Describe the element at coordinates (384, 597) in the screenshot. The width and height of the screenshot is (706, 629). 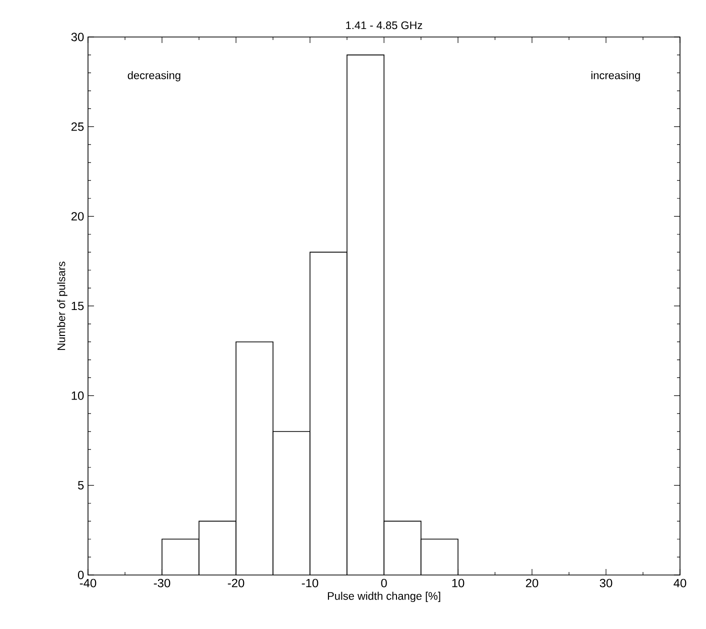
I see `x-axis-title: Pulse width change [%]` at that location.